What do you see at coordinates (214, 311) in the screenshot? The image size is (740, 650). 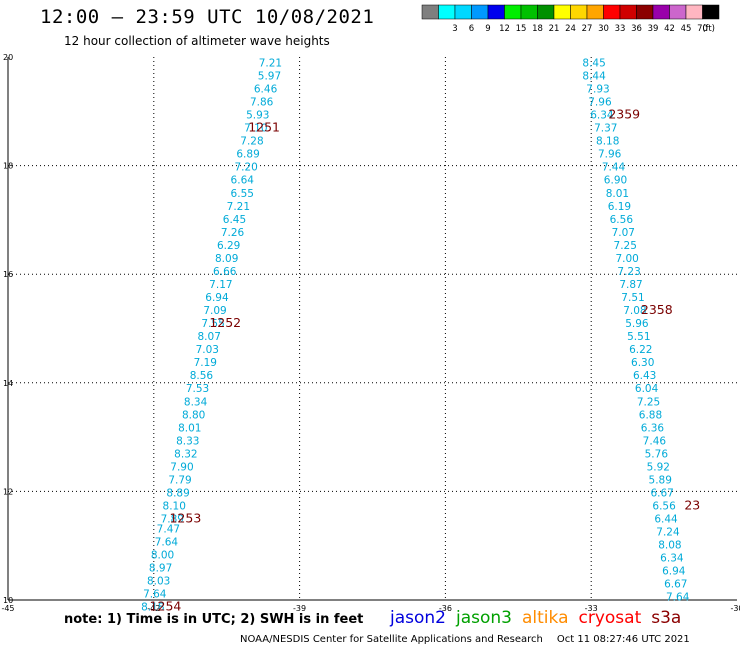 I see `swh-value: 7.09` at bounding box center [214, 311].